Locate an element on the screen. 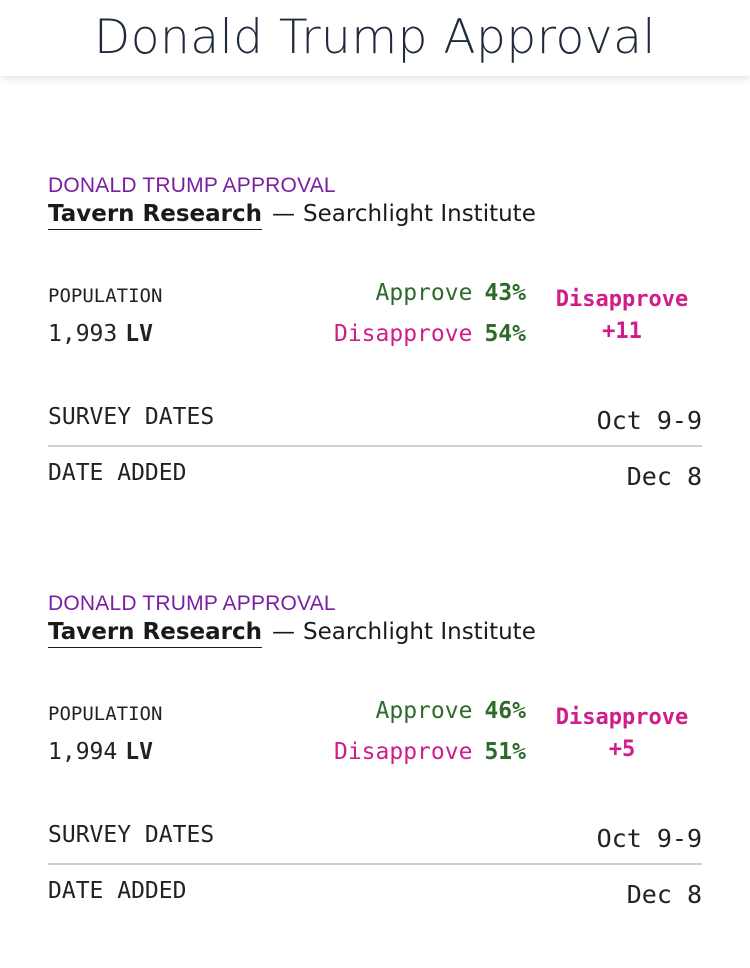 The width and height of the screenshot is (750, 968). net-value: +5 is located at coordinates (622, 749).